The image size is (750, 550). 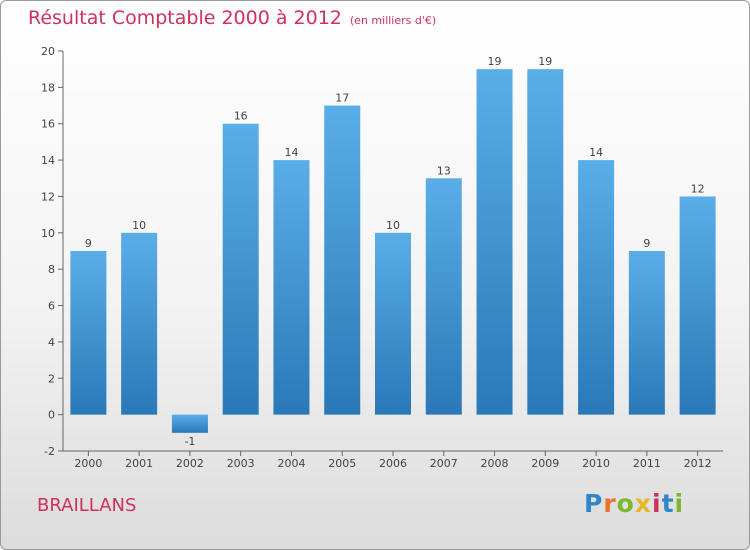 I want to click on y-tick-label: 14, so click(x=48, y=160).